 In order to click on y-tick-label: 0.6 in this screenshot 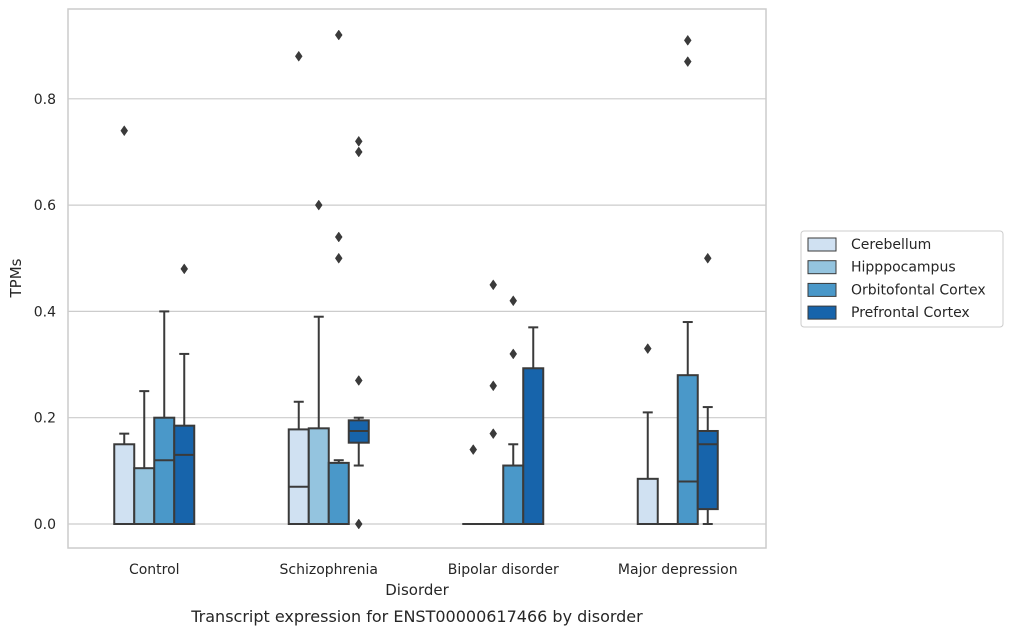, I will do `click(45, 206)`.